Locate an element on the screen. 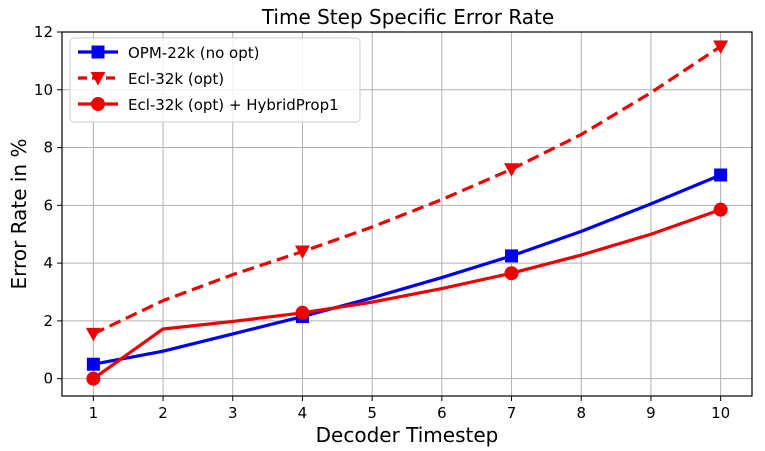  x-tick-label: 3 is located at coordinates (233, 413).